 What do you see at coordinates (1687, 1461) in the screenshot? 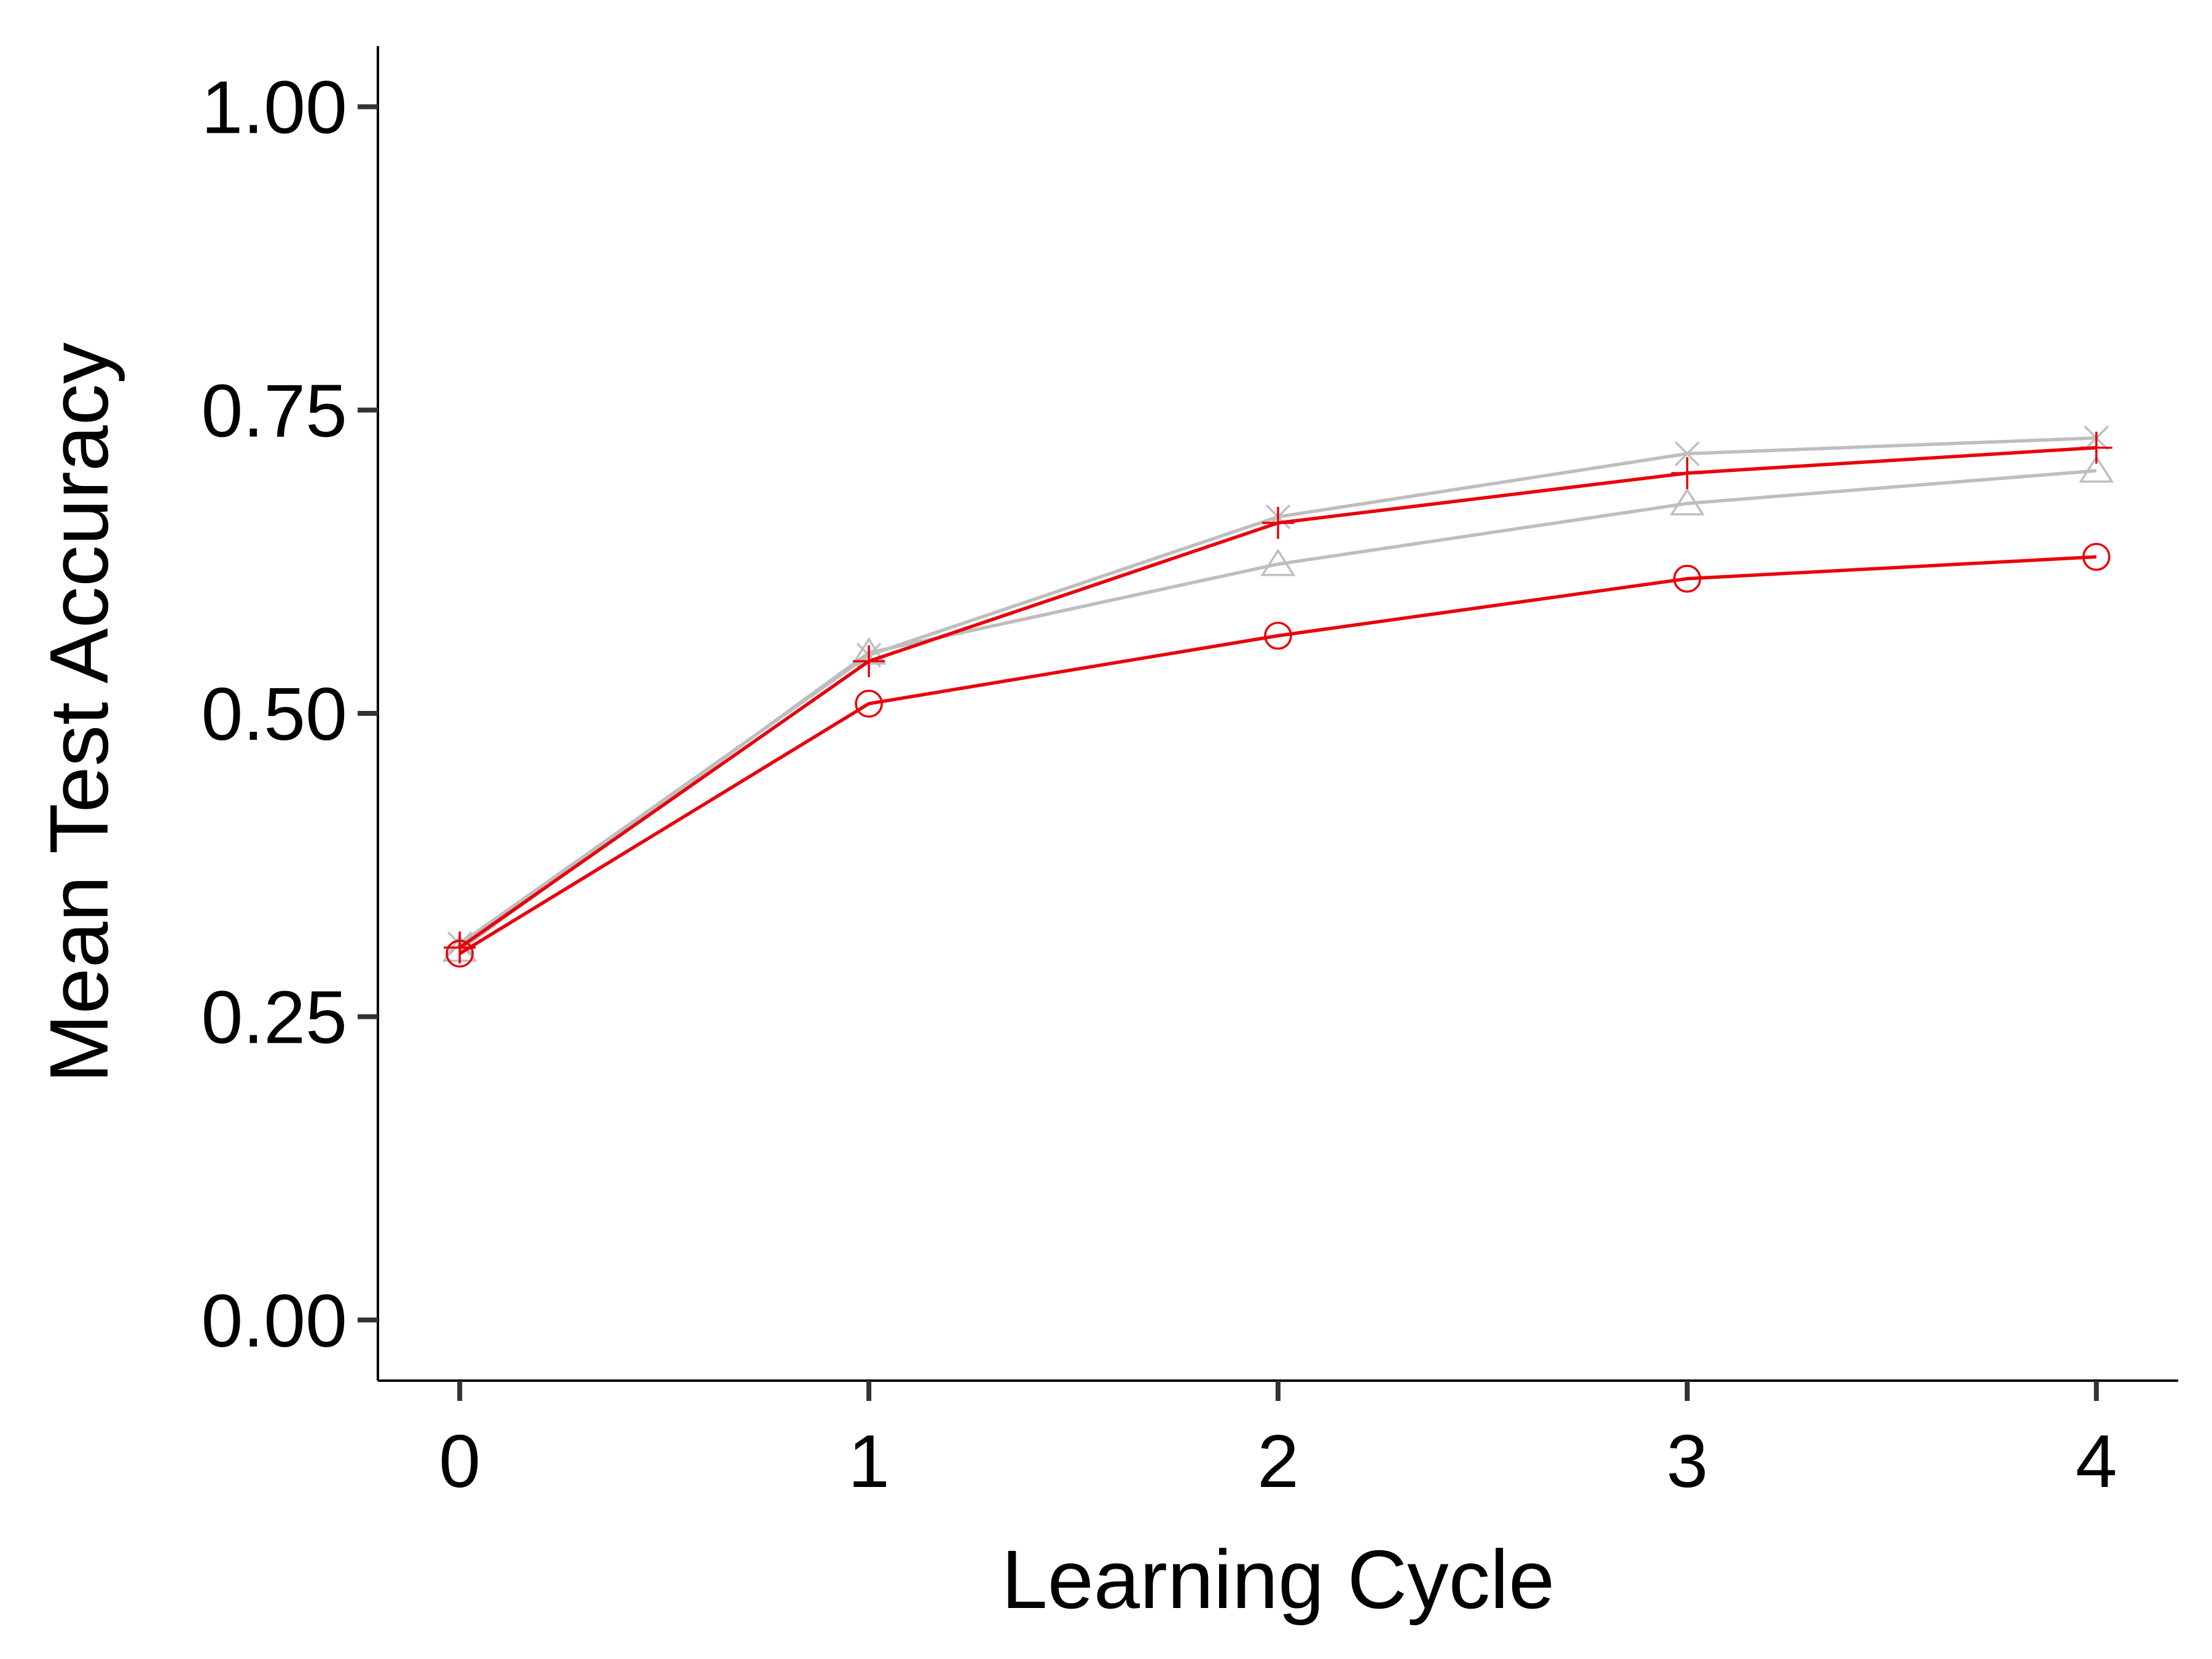
I see `x-tick-label: 3` at bounding box center [1687, 1461].